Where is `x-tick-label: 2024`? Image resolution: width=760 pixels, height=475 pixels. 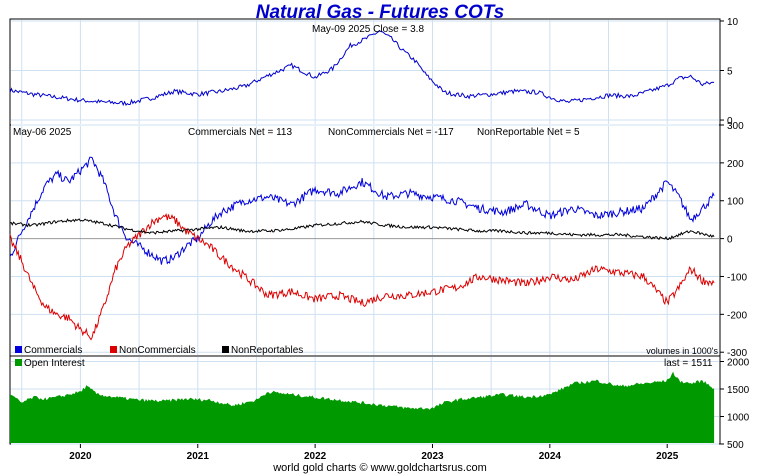
x-tick-label: 2024 is located at coordinates (550, 456).